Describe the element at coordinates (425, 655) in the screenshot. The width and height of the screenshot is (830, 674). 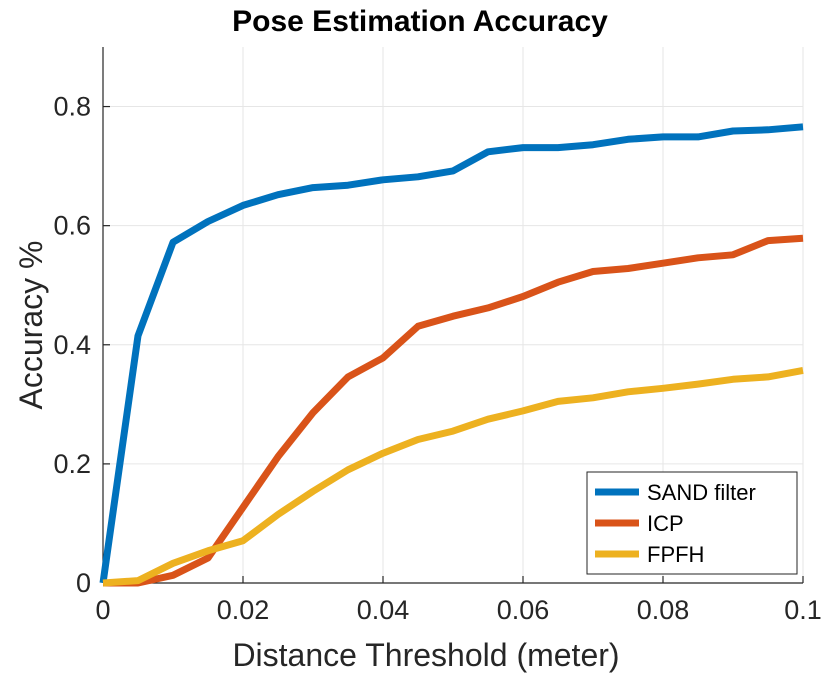
I see `x-axis-label: Distance Threshold (meter)` at that location.